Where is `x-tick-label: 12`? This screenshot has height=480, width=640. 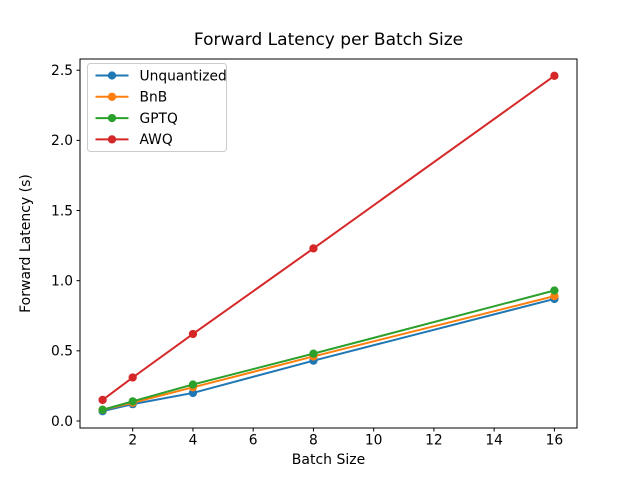
x-tick-label: 12 is located at coordinates (434, 441).